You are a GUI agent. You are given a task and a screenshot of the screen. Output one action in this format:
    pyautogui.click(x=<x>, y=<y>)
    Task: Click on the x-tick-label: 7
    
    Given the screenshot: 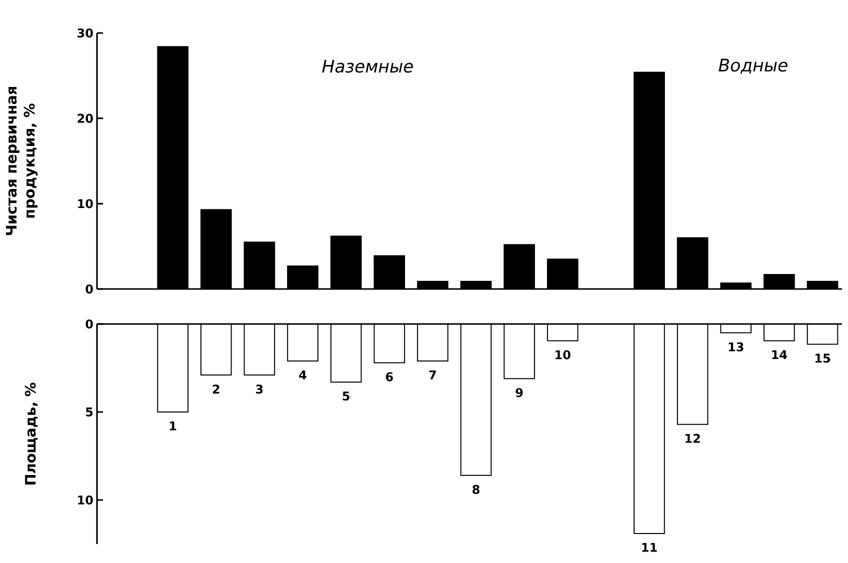 What is the action you would take?
    pyautogui.click(x=432, y=375)
    